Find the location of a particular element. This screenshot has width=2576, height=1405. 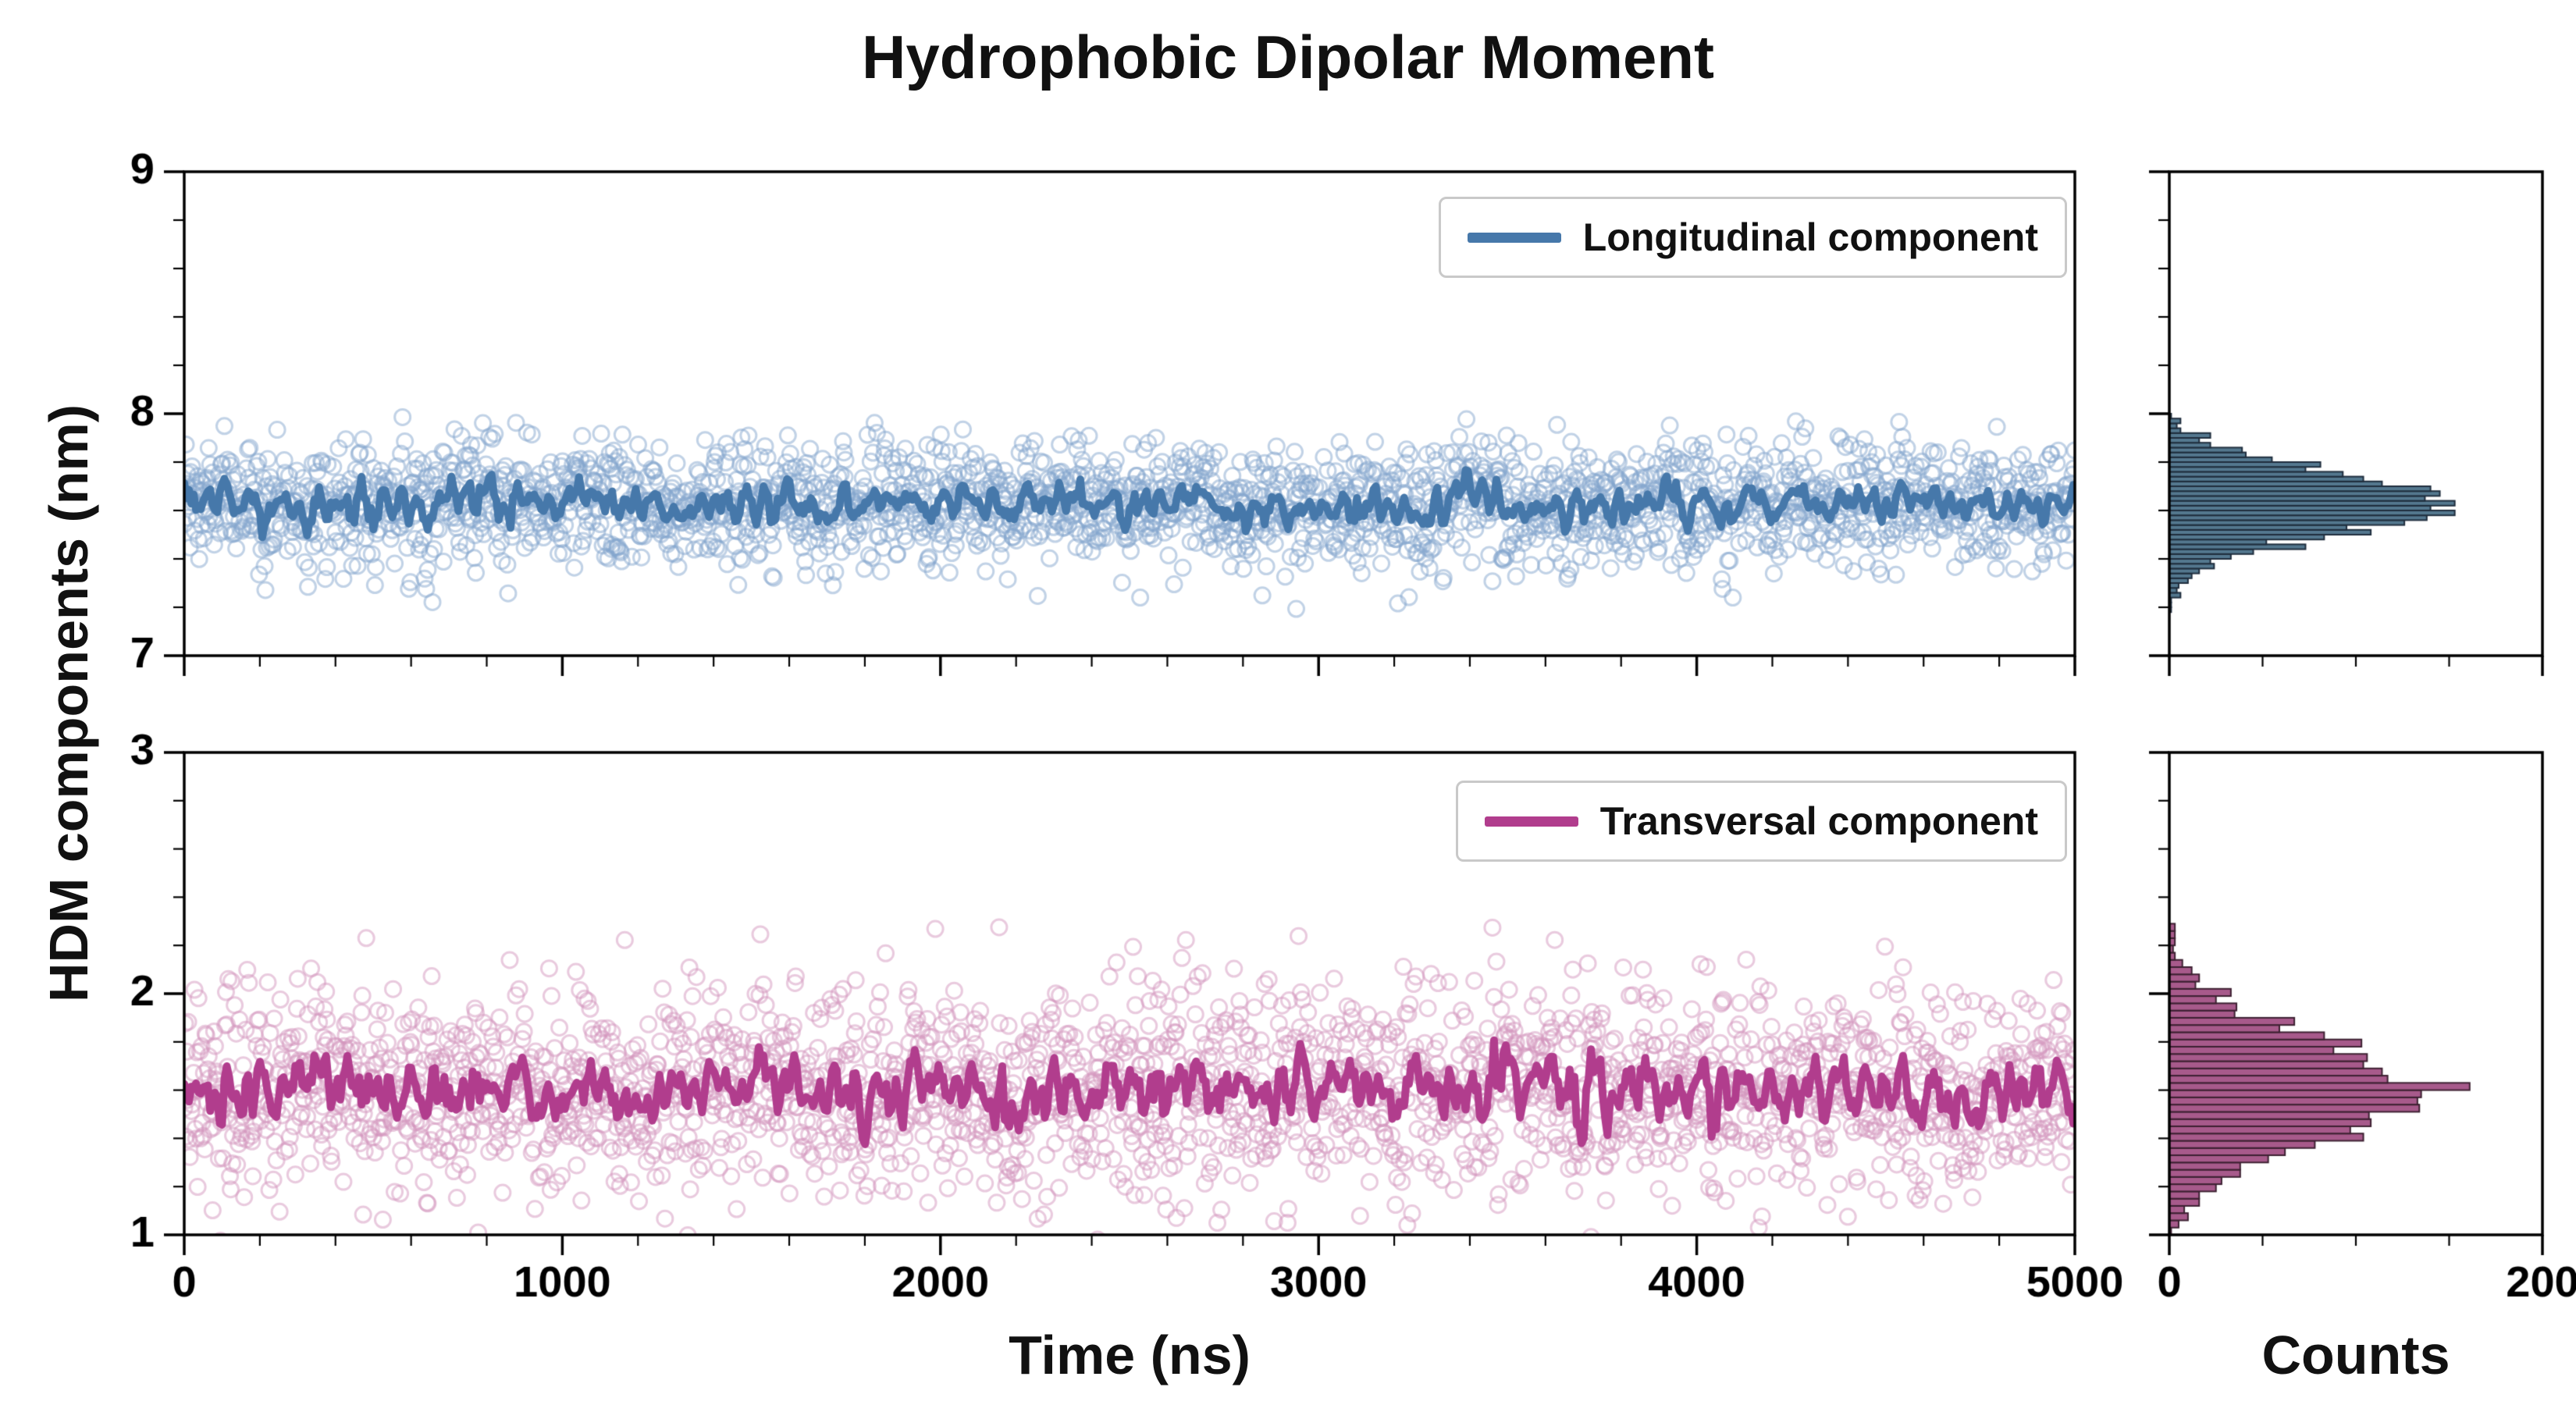

x-axis-label-time: Time (ns) is located at coordinates (1130, 1355).